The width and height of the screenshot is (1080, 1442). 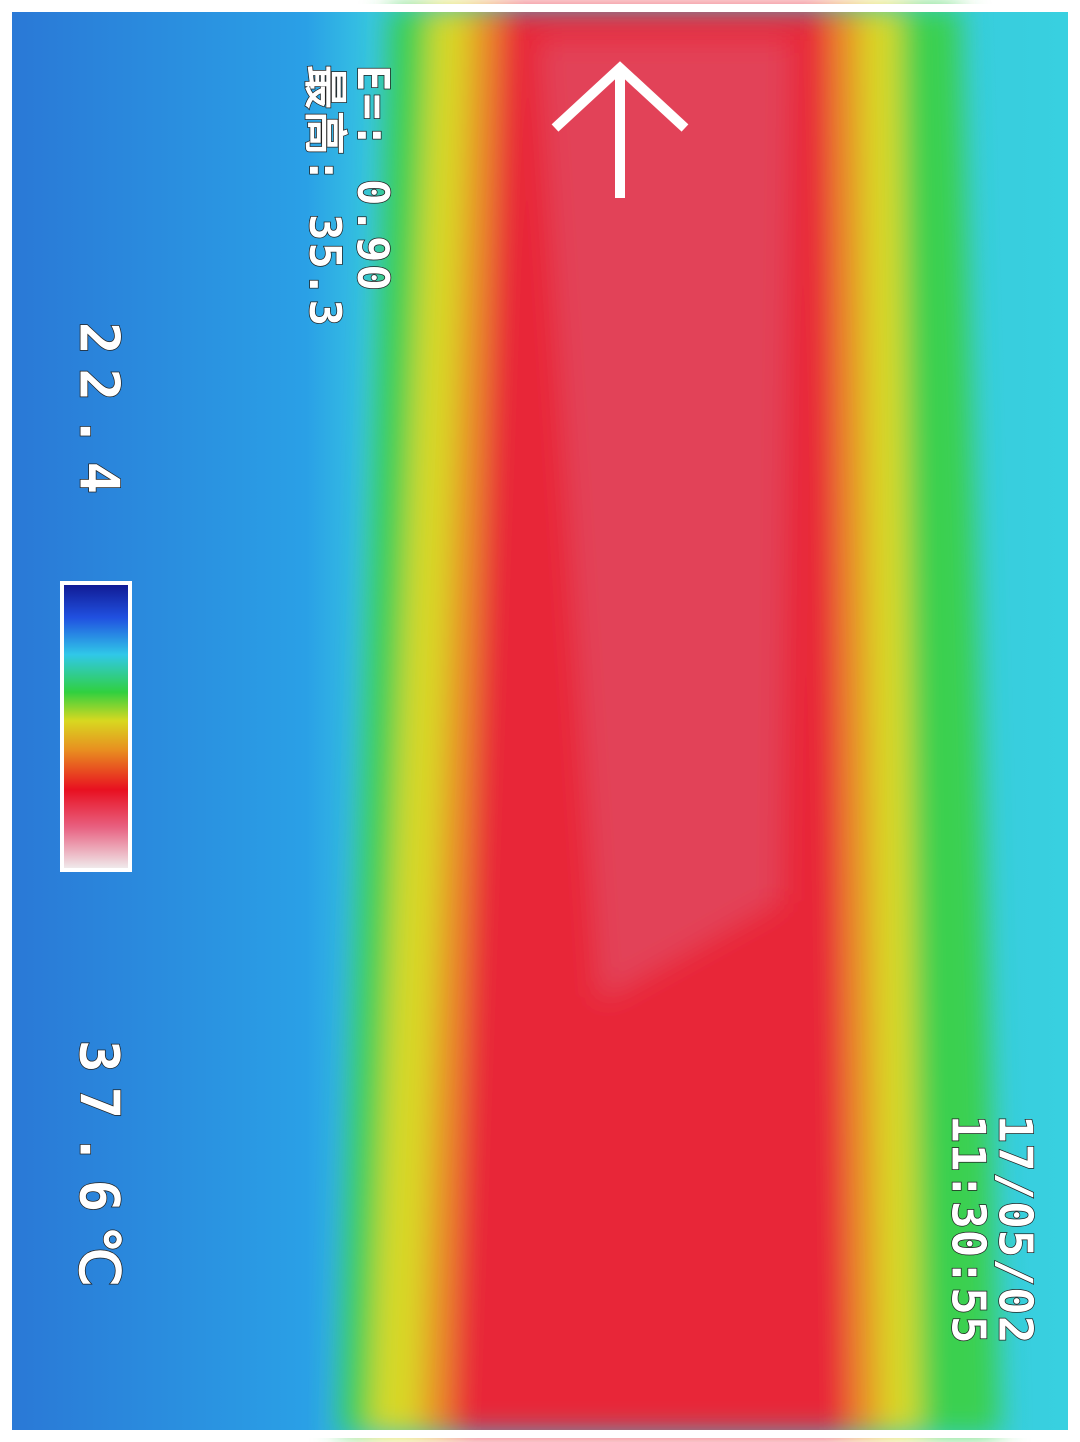 What do you see at coordinates (96, 726) in the screenshot?
I see `color-scale` at bounding box center [96, 726].